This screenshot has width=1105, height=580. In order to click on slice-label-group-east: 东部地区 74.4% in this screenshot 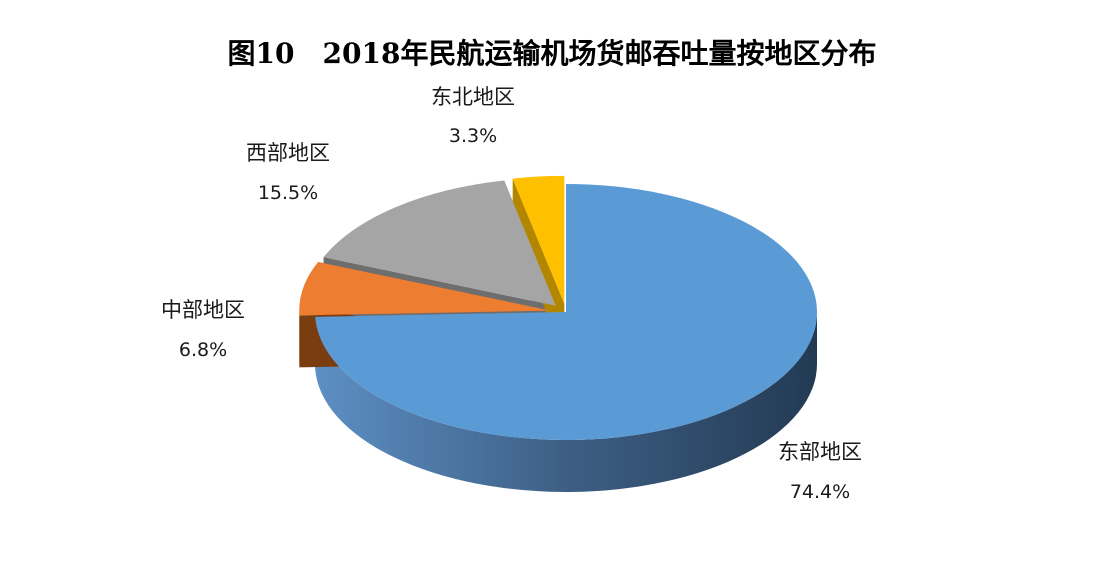, I will do `click(820, 471)`.